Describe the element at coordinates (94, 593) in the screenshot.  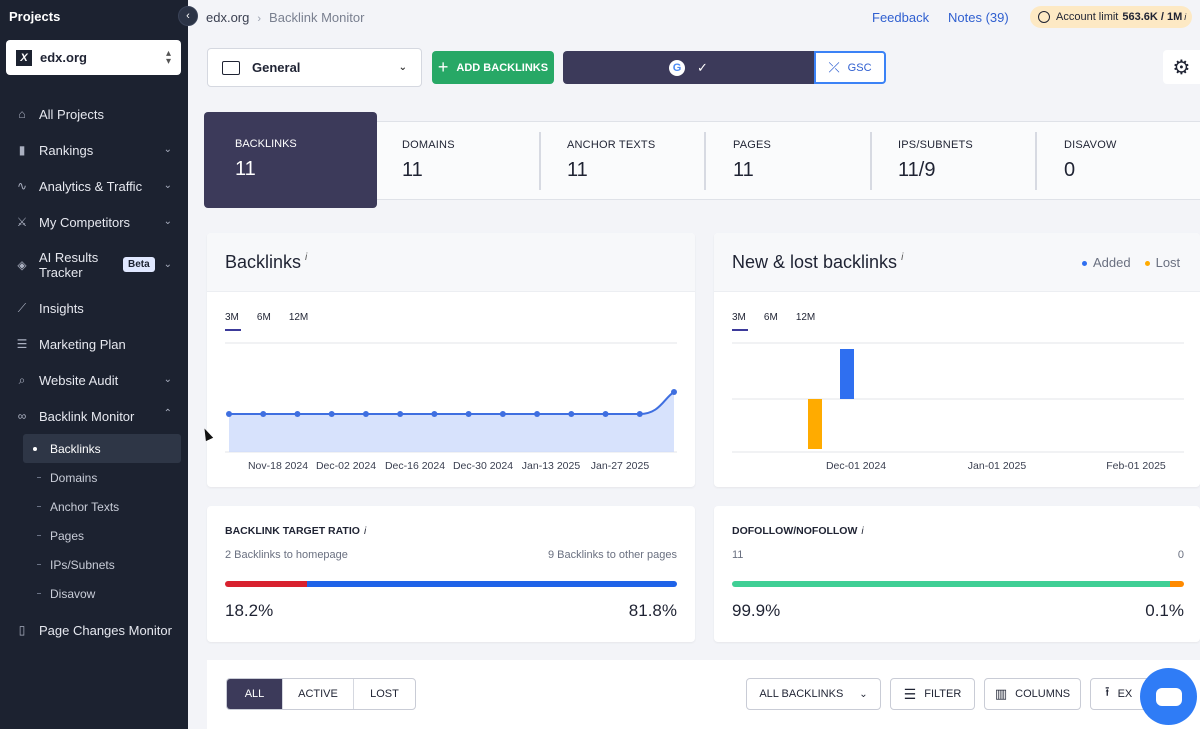
I see `sidebar-subitem-disavow: Disavow` at that location.